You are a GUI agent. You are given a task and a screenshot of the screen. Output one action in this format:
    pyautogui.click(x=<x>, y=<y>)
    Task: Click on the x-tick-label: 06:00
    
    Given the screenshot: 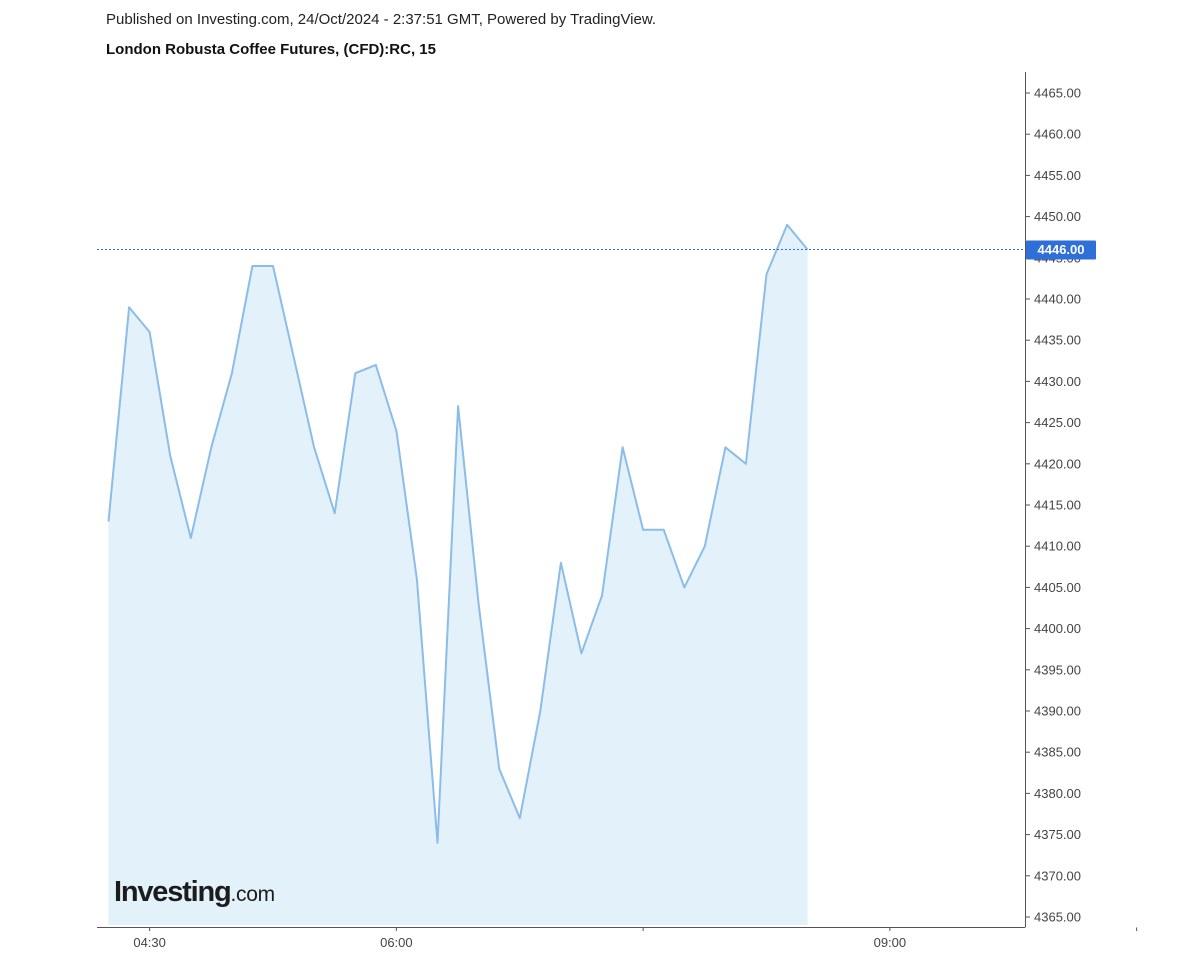 What is the action you would take?
    pyautogui.click(x=396, y=942)
    